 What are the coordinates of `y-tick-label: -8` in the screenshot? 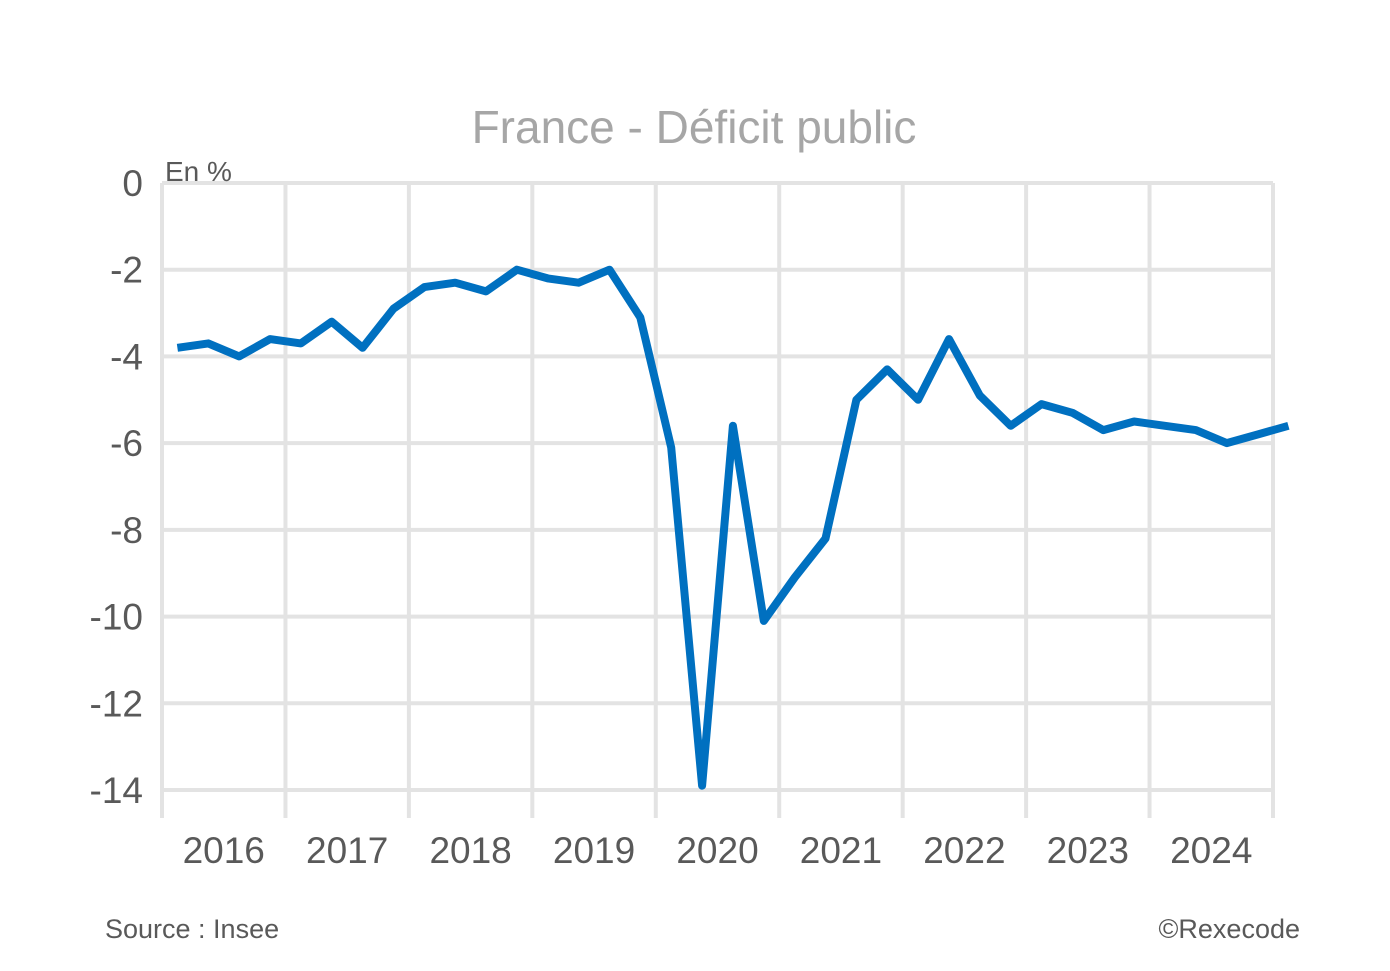 It's located at (126, 530).